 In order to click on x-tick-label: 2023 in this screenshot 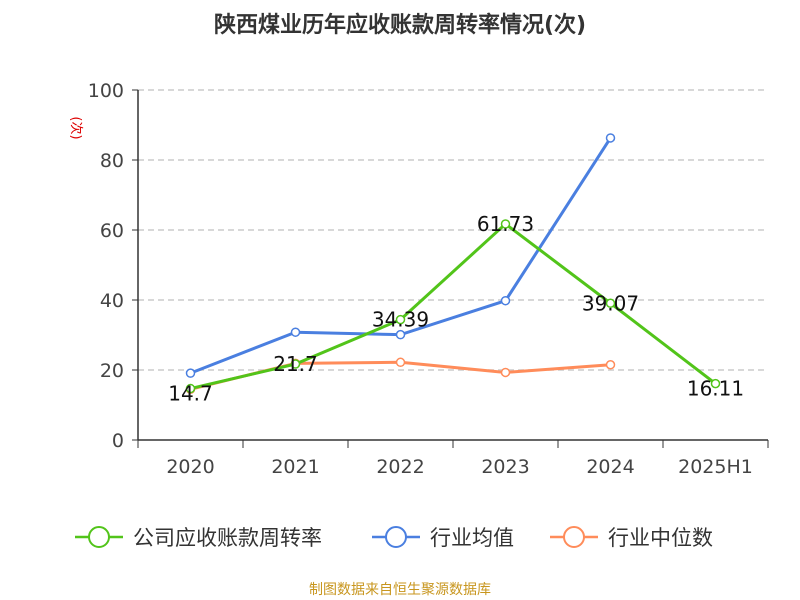, I will do `click(505, 467)`.